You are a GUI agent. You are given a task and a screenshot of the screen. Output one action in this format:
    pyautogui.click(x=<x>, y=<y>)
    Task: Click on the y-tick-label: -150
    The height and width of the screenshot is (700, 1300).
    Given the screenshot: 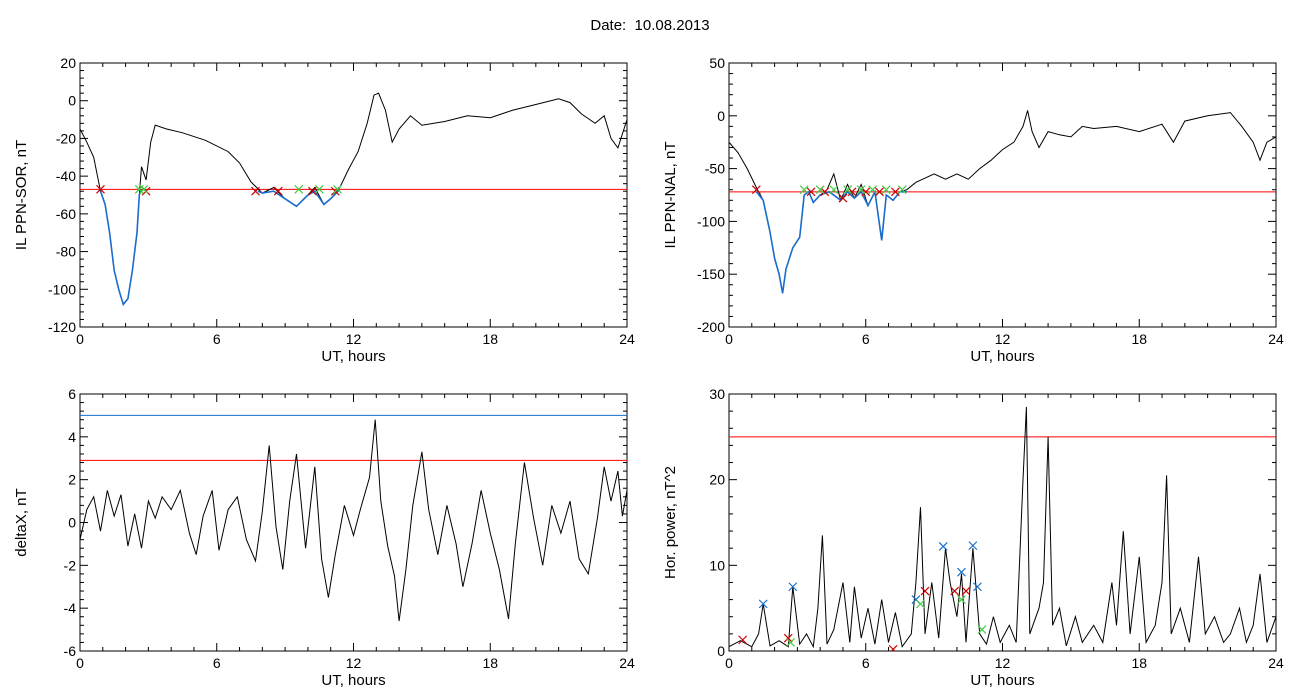 What is the action you would take?
    pyautogui.click(x=711, y=274)
    